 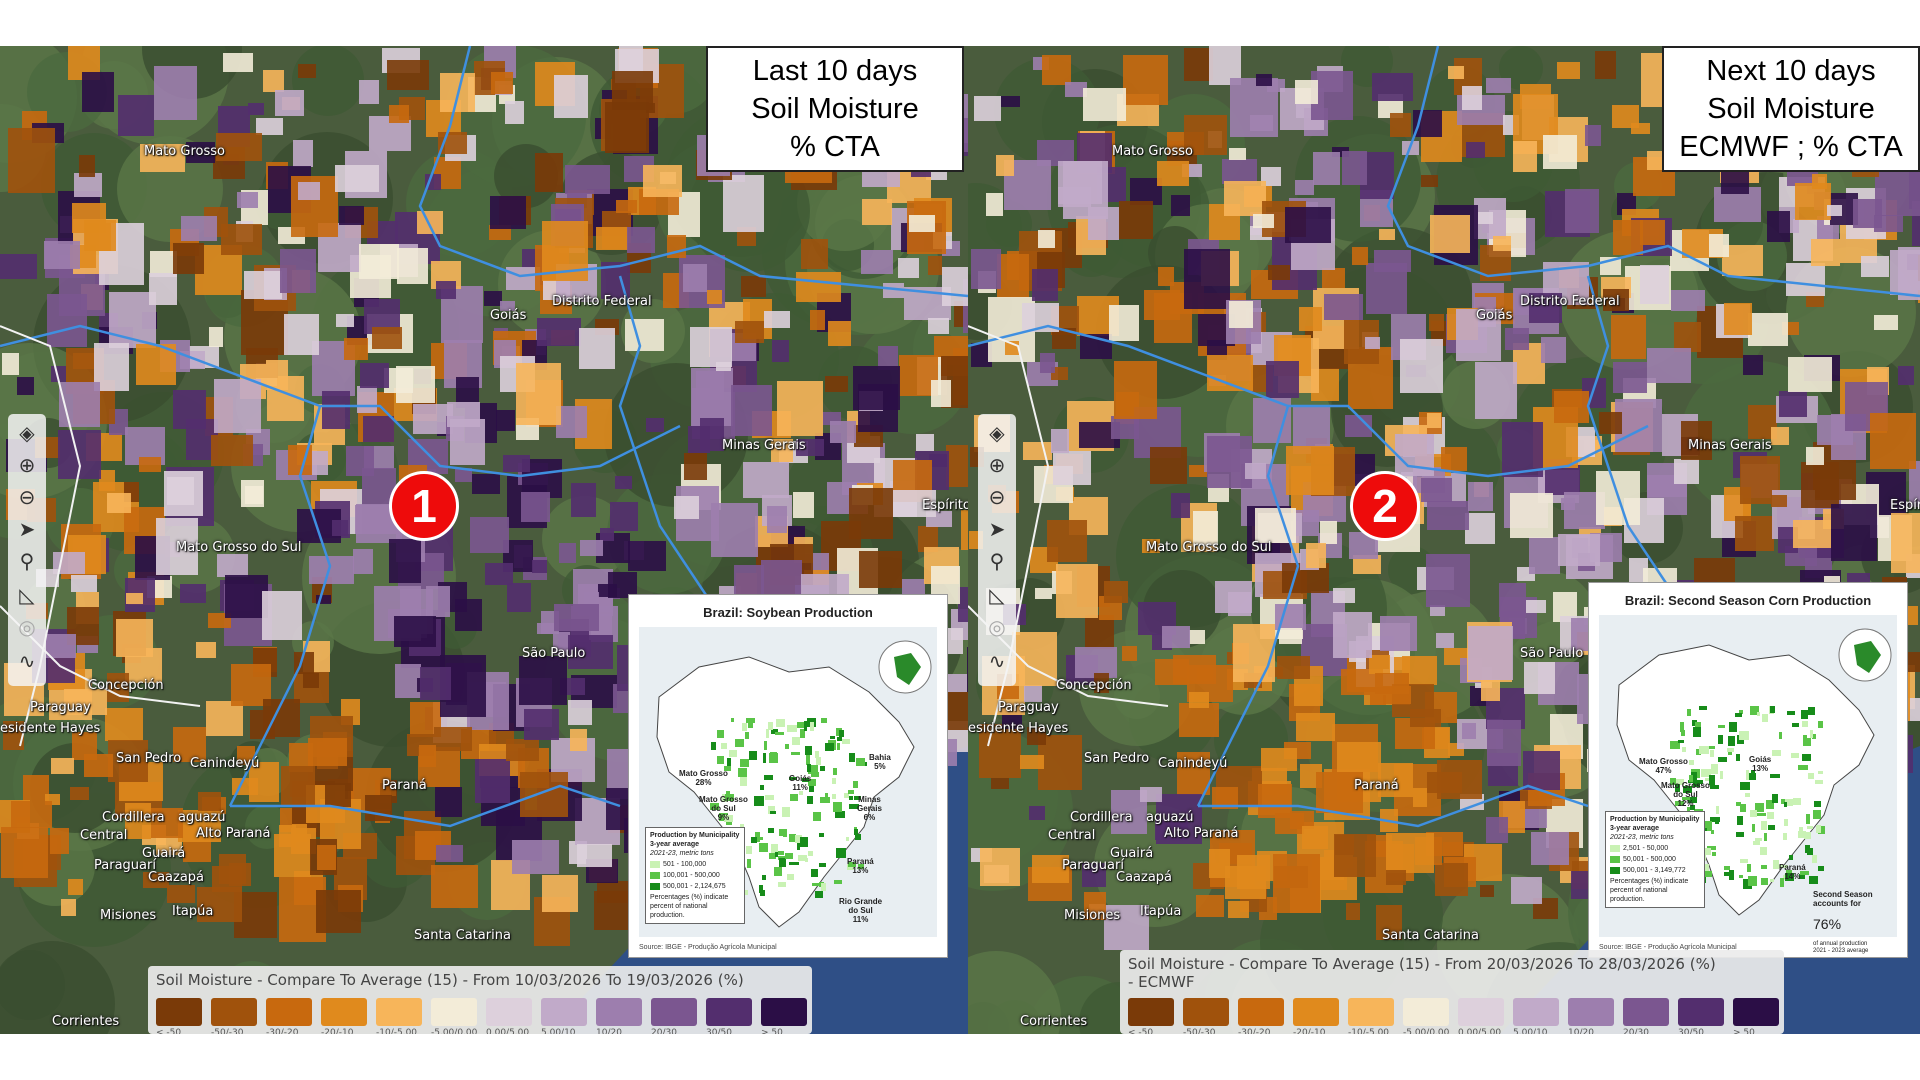 What do you see at coordinates (1615, 848) in the screenshot?
I see `inset-legend-swatch-low` at bounding box center [1615, 848].